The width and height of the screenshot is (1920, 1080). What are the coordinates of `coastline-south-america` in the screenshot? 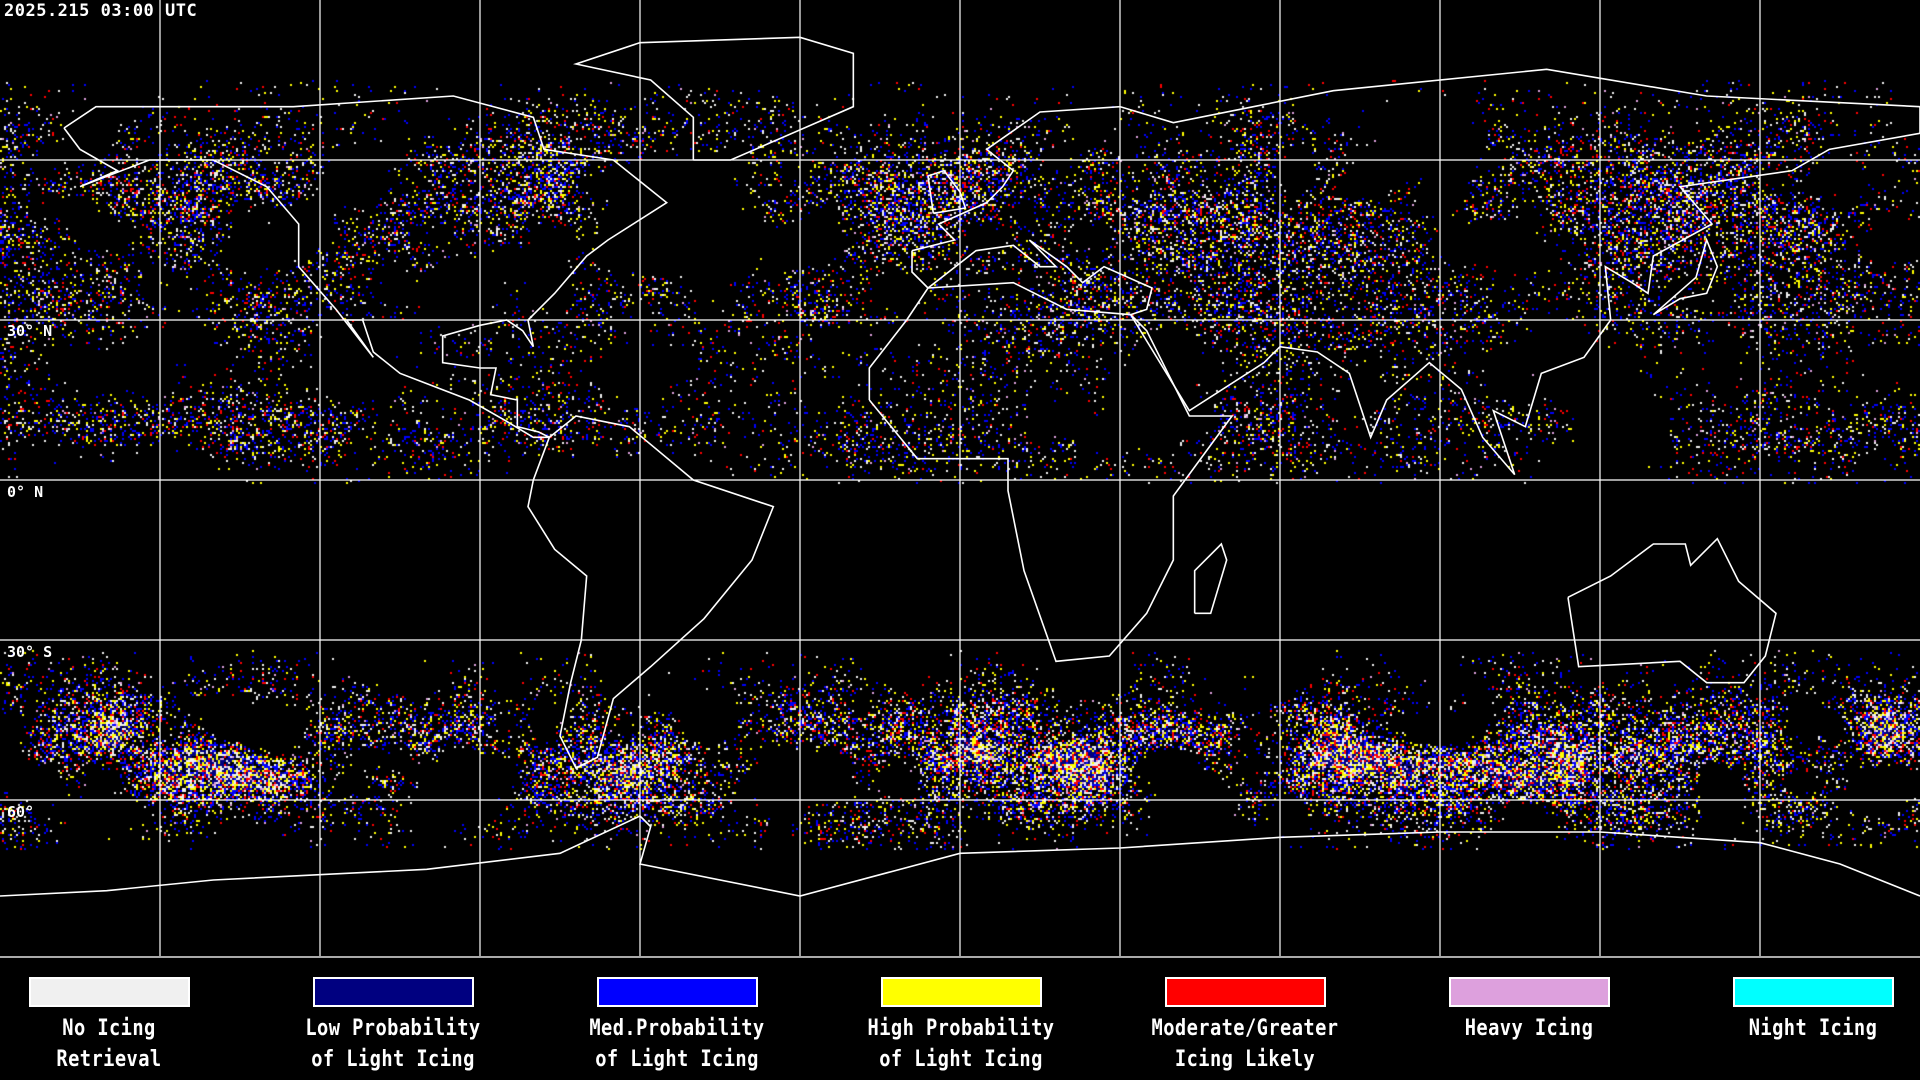 It's located at (651, 592).